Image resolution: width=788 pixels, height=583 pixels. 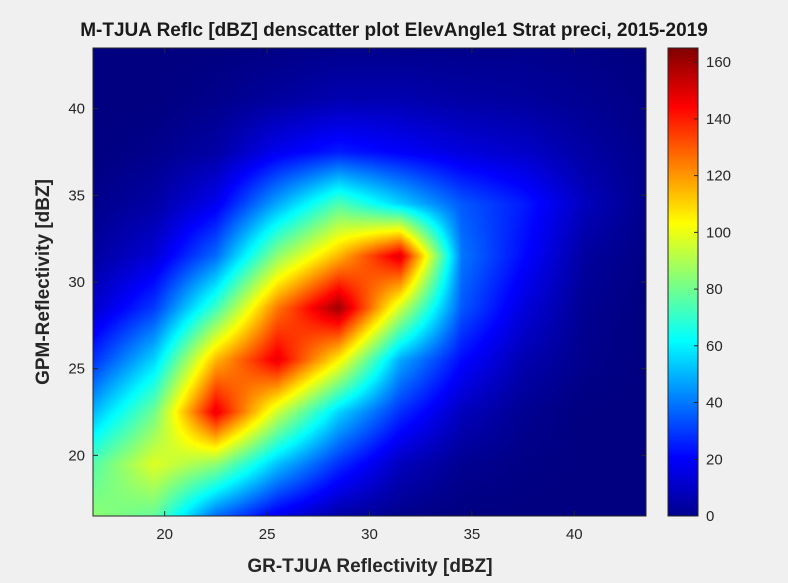 I want to click on y-tick-label: 25, so click(x=76, y=369).